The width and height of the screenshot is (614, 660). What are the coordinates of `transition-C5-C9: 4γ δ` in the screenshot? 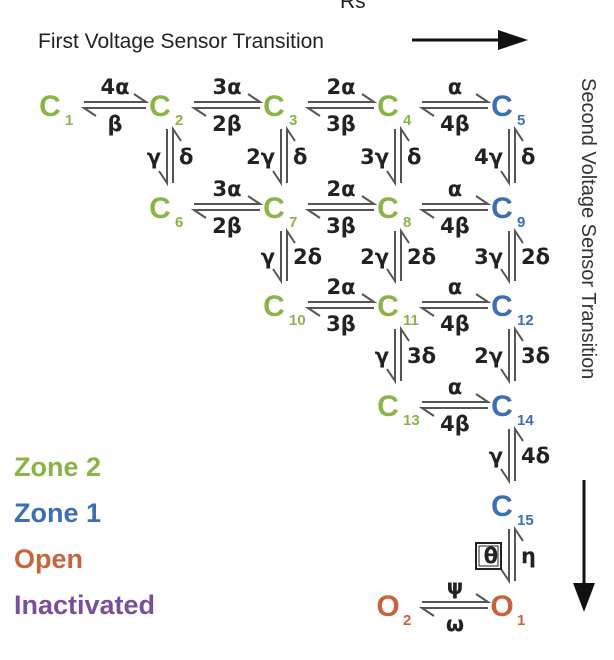 It's located at (504, 156).